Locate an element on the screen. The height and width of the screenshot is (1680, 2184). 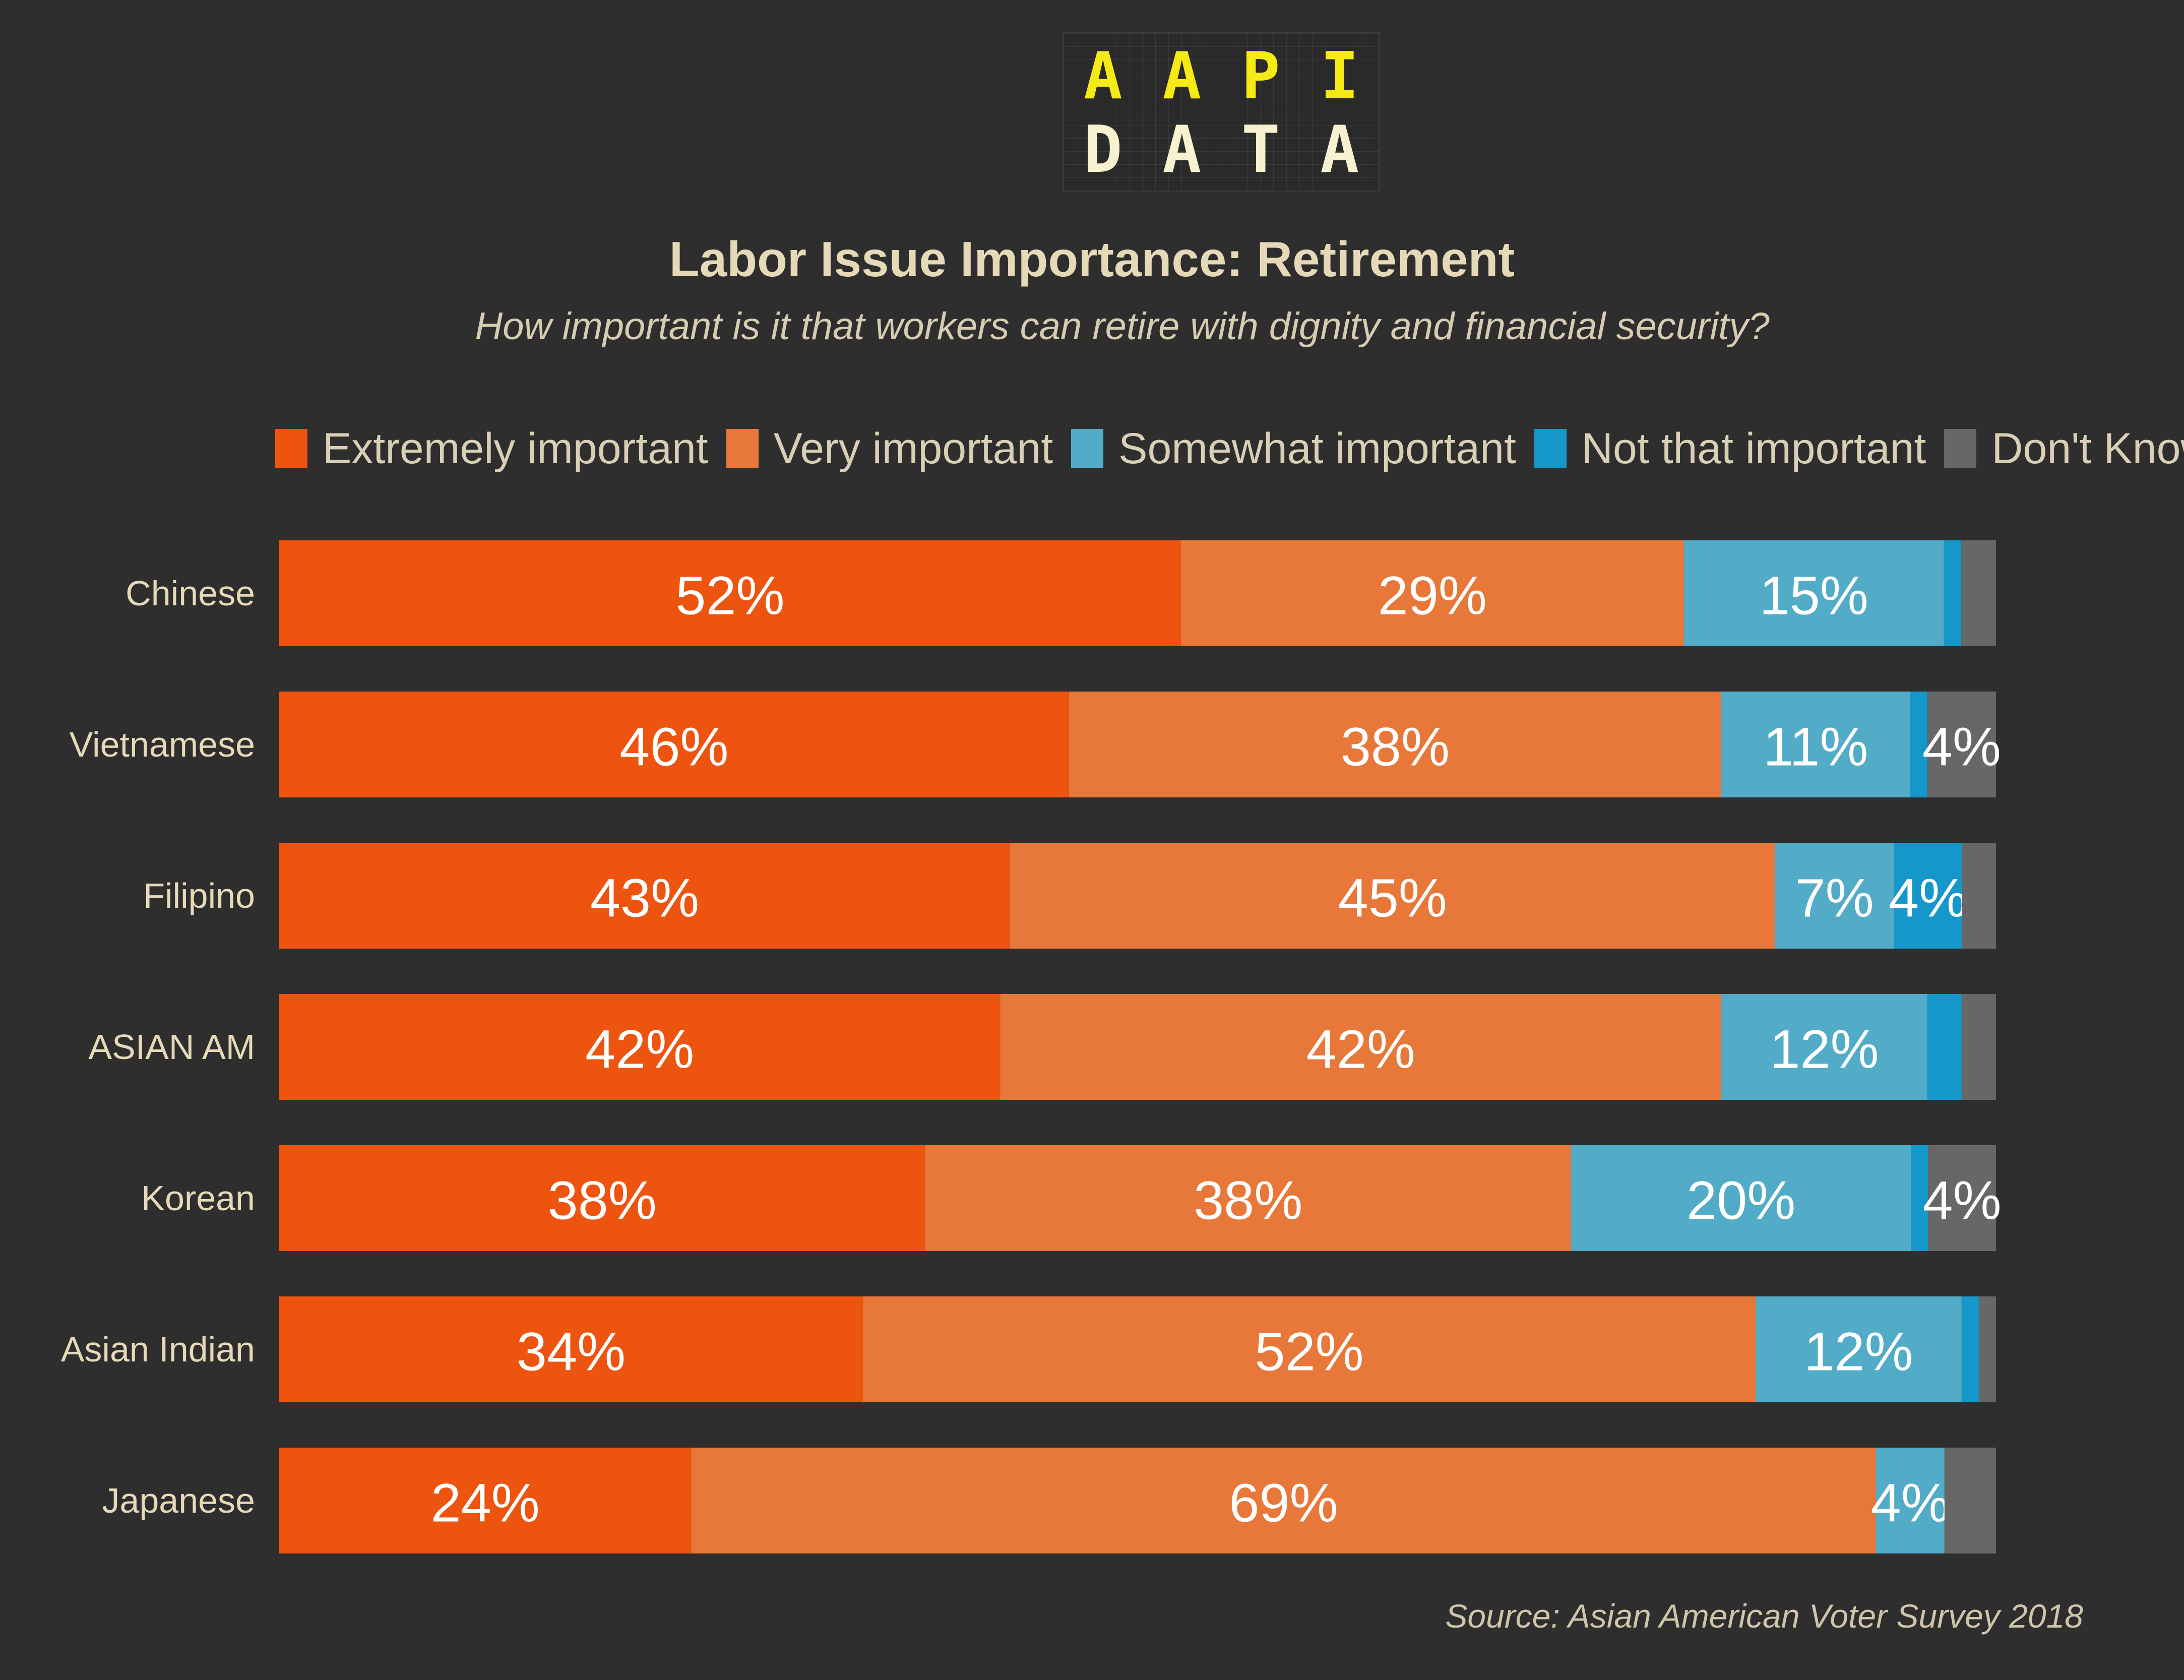
aapi-data-logo: A A P I D A T A is located at coordinates (1222, 112).